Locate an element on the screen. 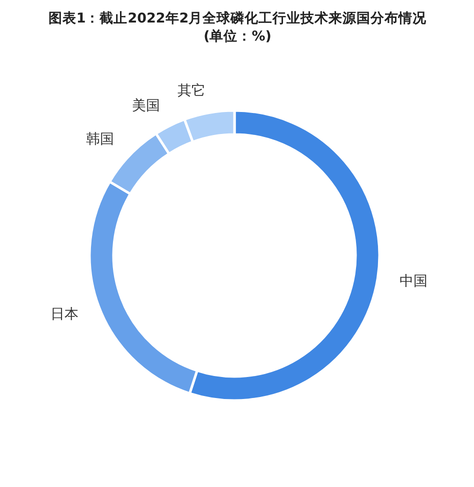 Image resolution: width=474 pixels, height=487 pixels. slice-label: 韩国 is located at coordinates (100, 140).